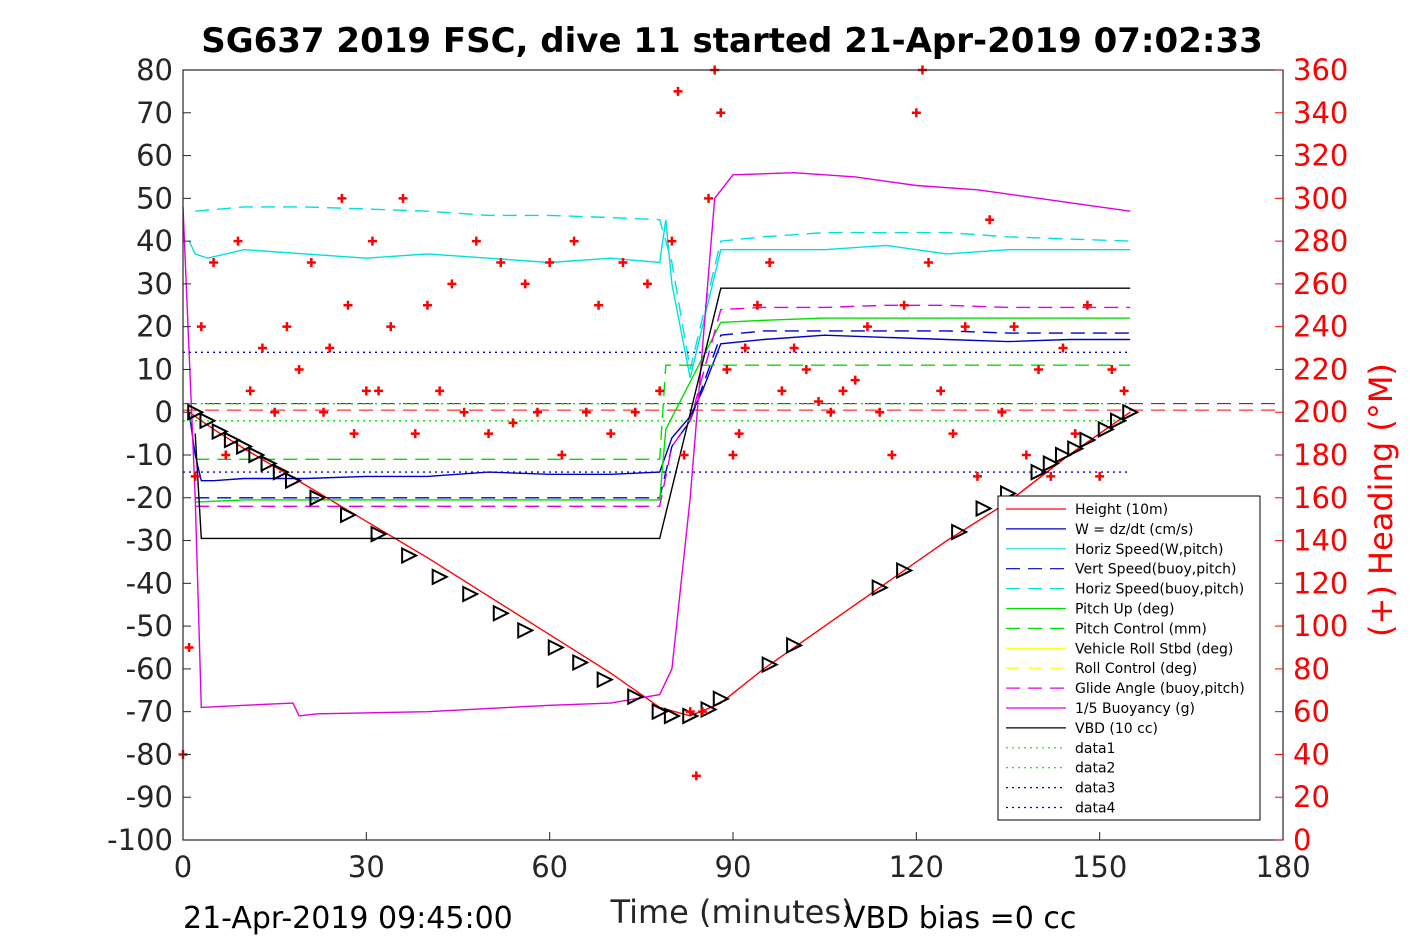  I want to click on legend-label-11: VBD (10 cc), so click(1116, 729).